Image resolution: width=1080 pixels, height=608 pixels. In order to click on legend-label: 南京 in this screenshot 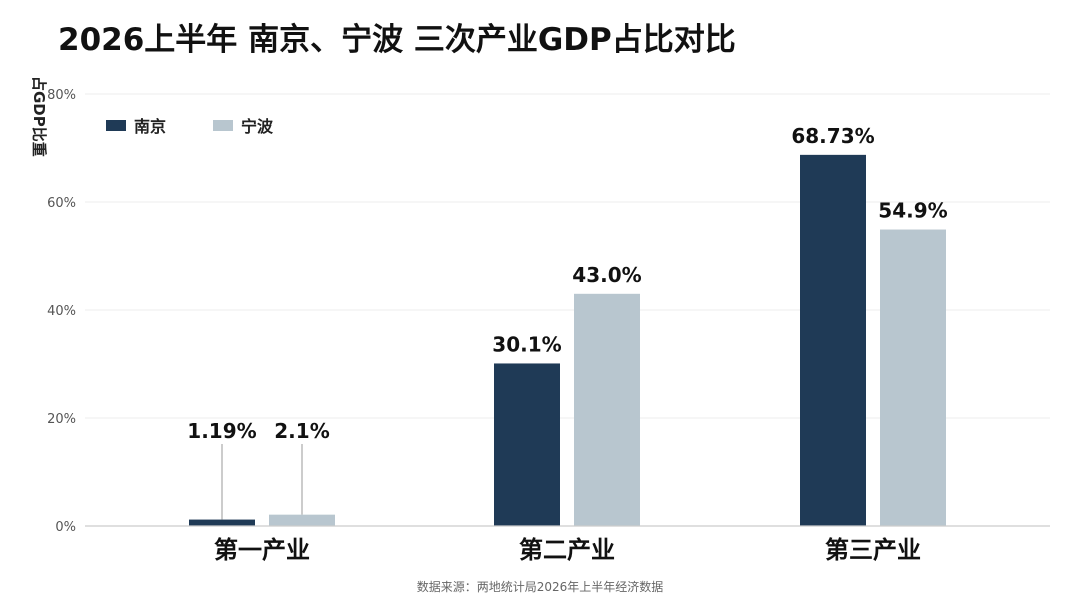, I will do `click(150, 126)`.